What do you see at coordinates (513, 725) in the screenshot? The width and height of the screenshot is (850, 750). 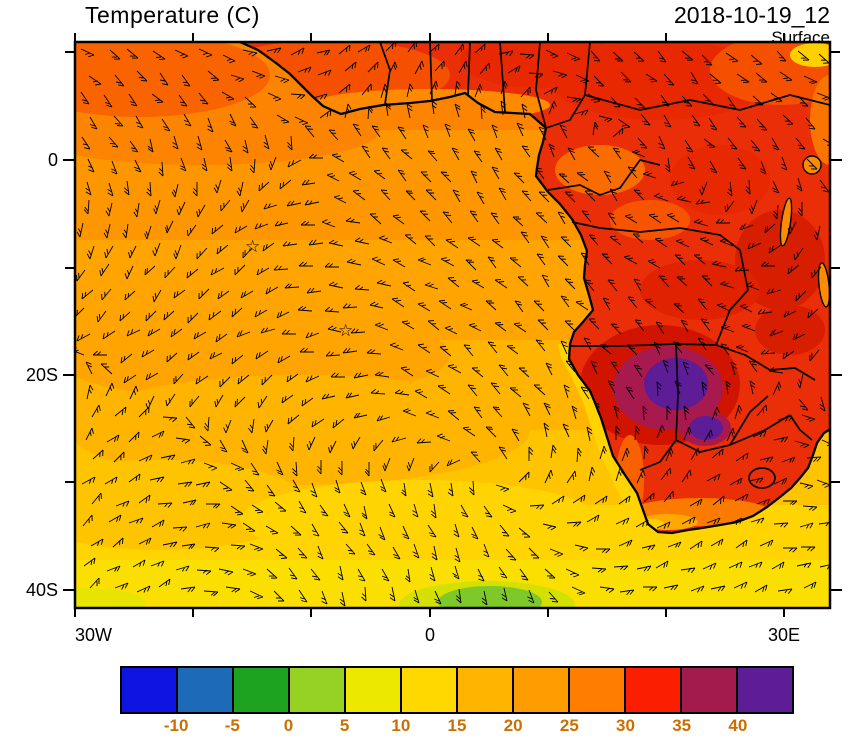 I see `colorbar-tick-label: 20` at bounding box center [513, 725].